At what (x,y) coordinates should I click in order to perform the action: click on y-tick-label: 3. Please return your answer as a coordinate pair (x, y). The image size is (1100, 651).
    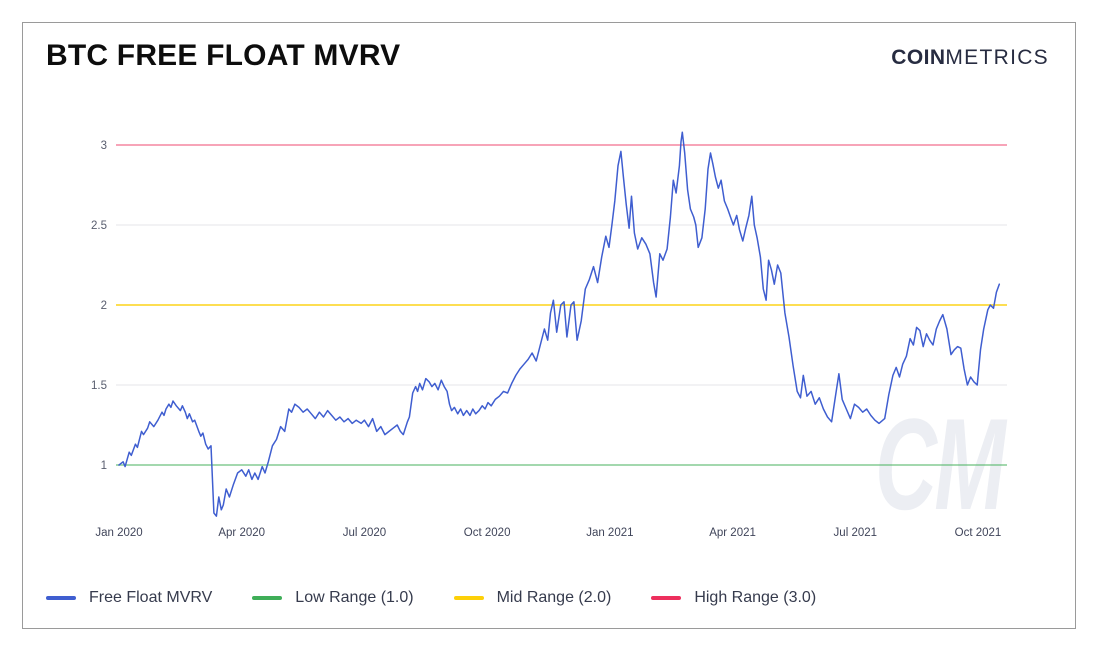
    Looking at the image, I should click on (104, 146).